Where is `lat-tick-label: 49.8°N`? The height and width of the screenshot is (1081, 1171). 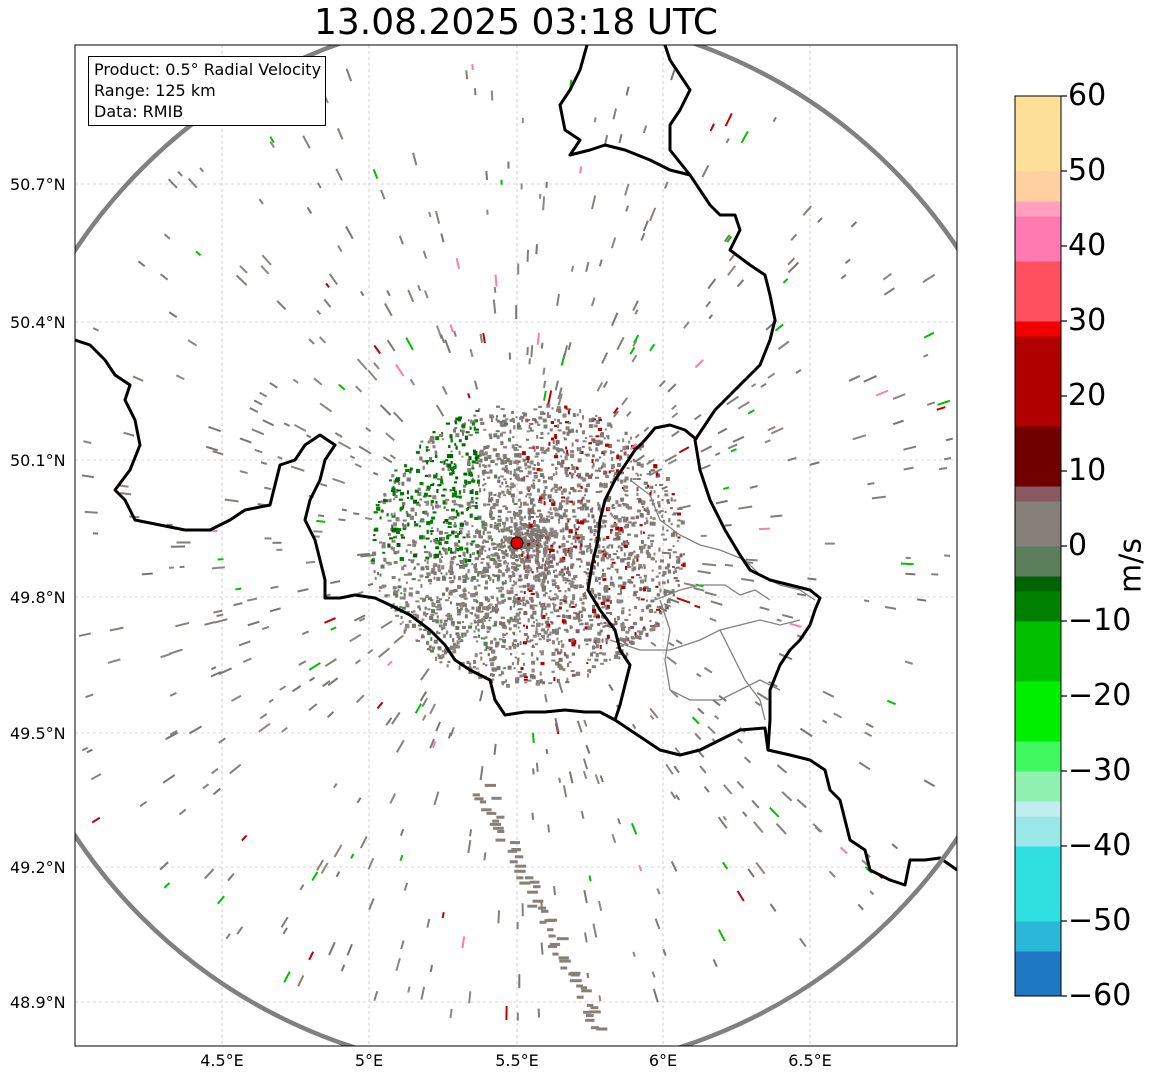
lat-tick-label: 49.8°N is located at coordinates (38, 597).